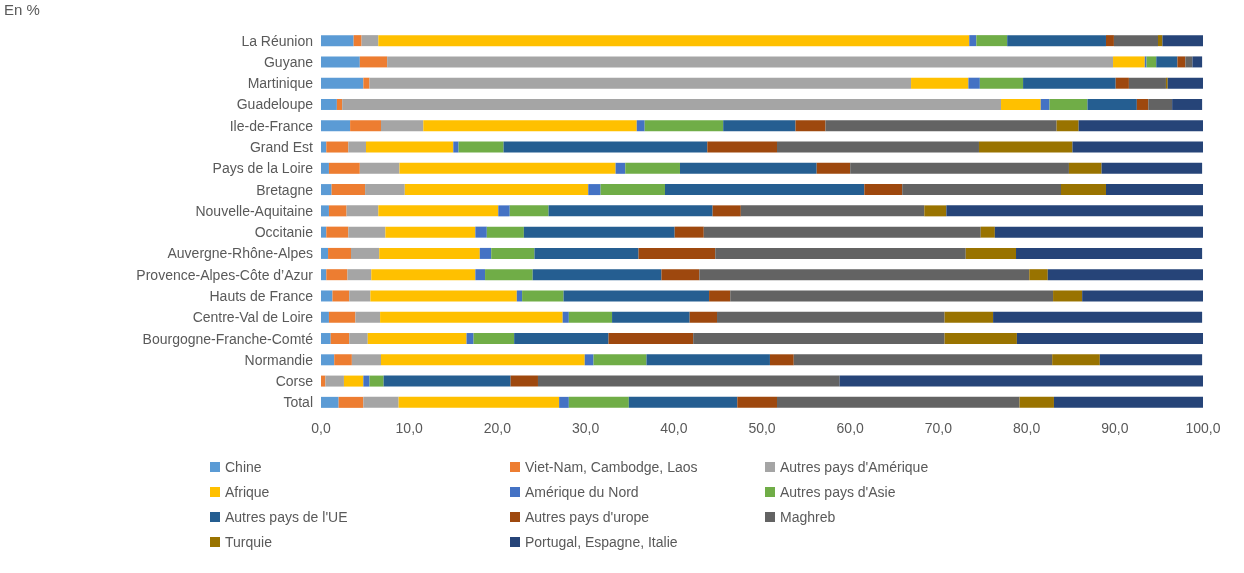 Image resolution: width=1244 pixels, height=573 pixels. I want to click on legend-label: Maghreb, so click(808, 517).